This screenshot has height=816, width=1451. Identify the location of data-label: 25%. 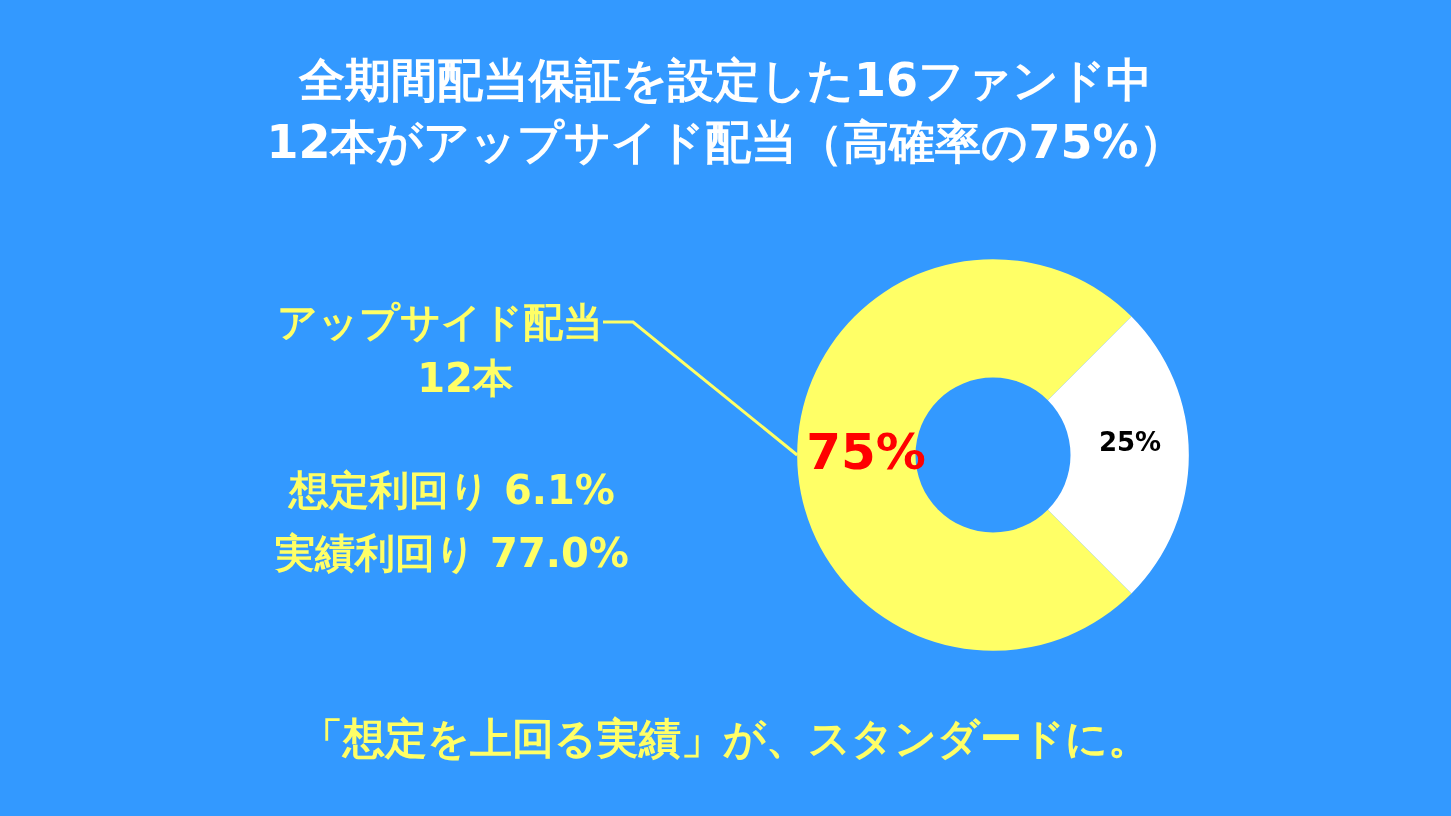
(1130, 442).